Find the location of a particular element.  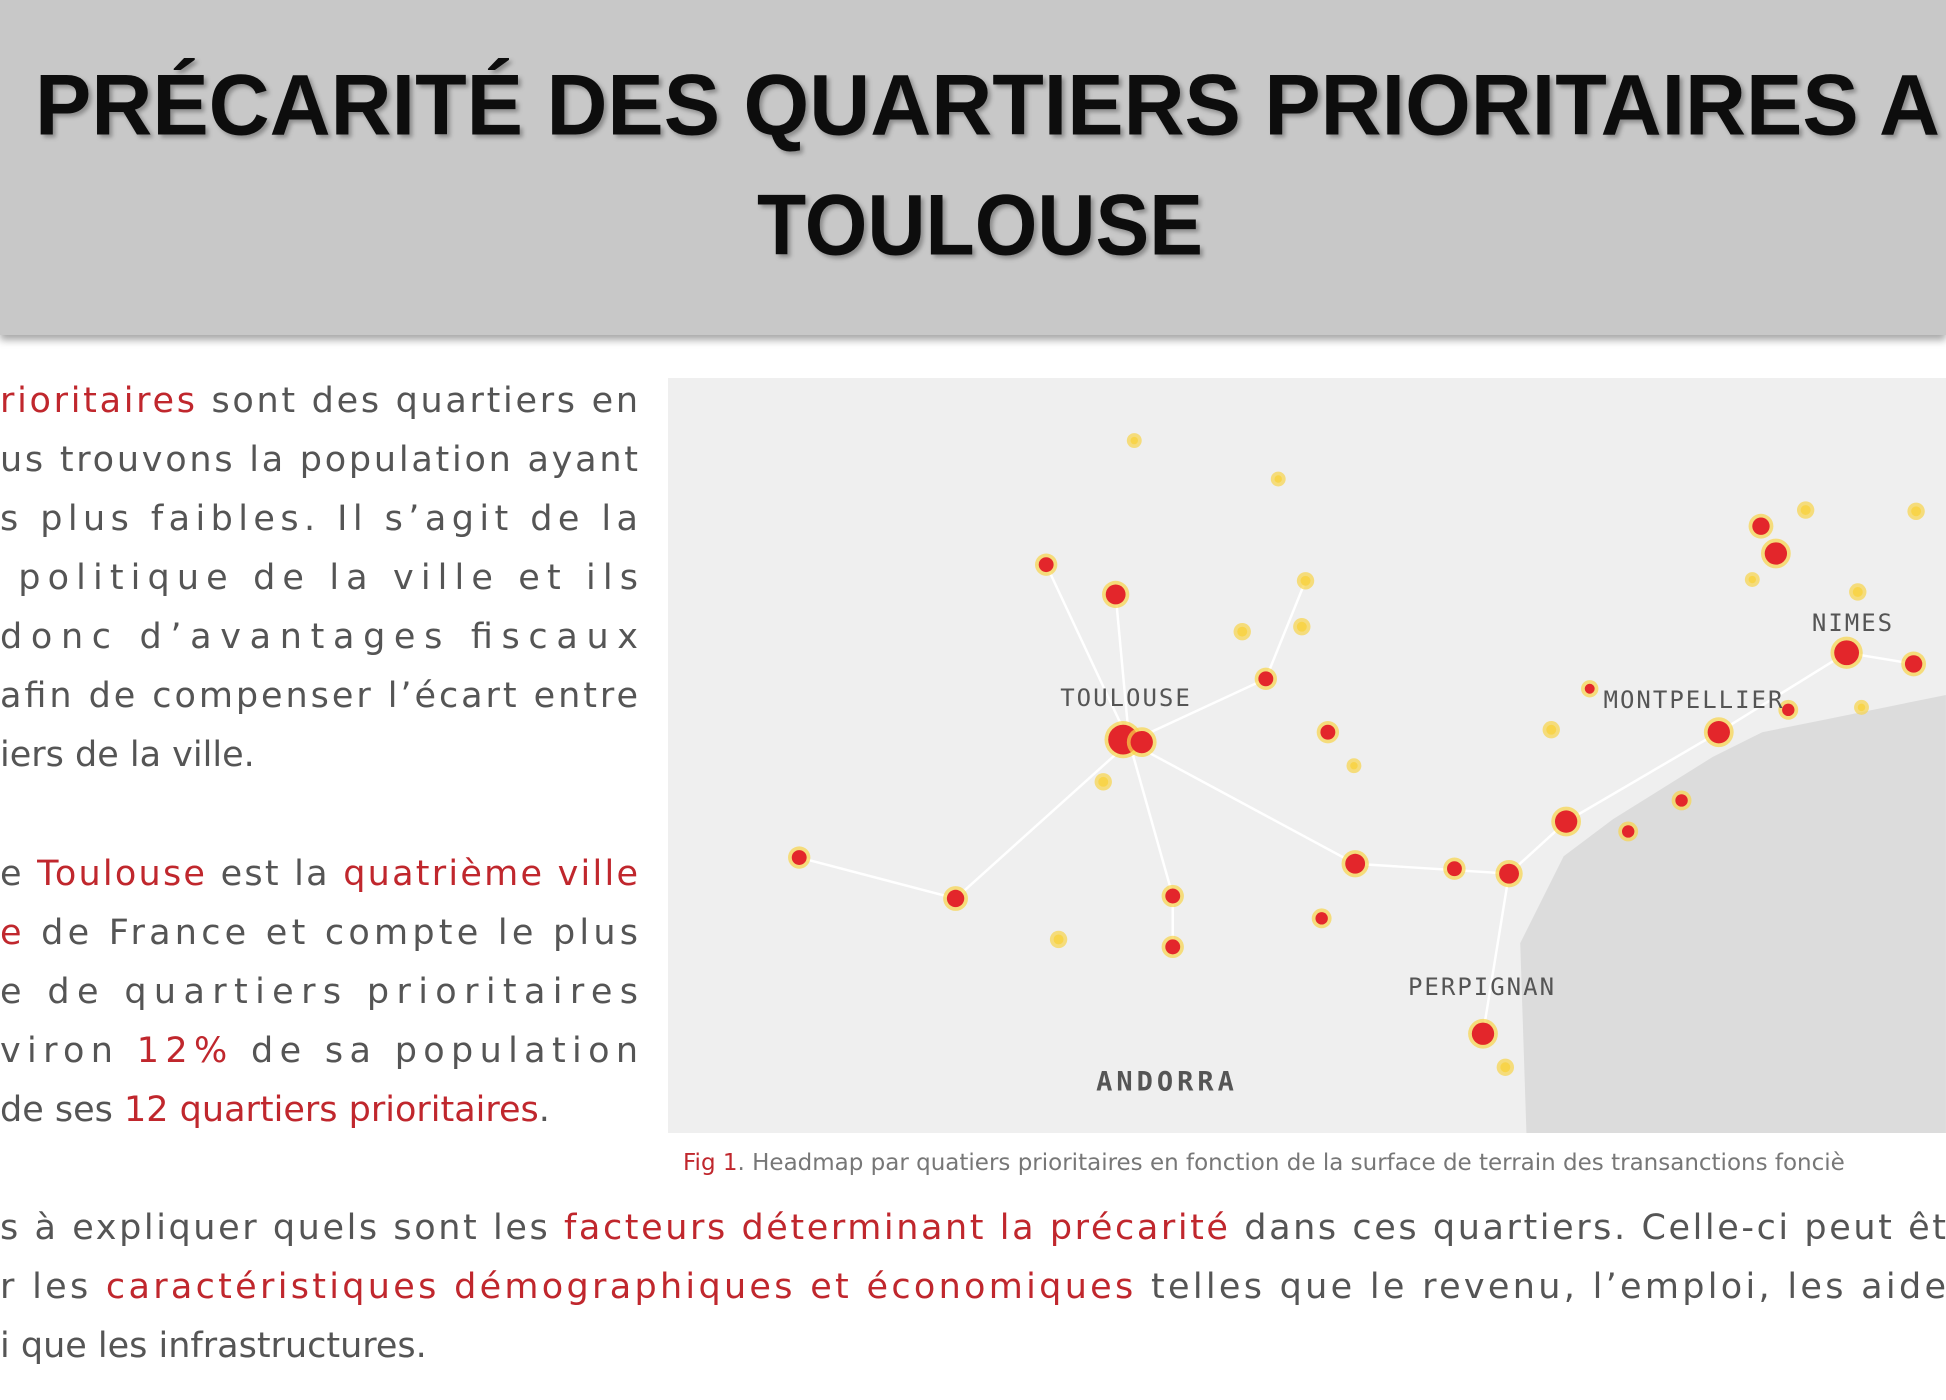

text-run: us trouvons la population ayant is located at coordinates (319, 460).